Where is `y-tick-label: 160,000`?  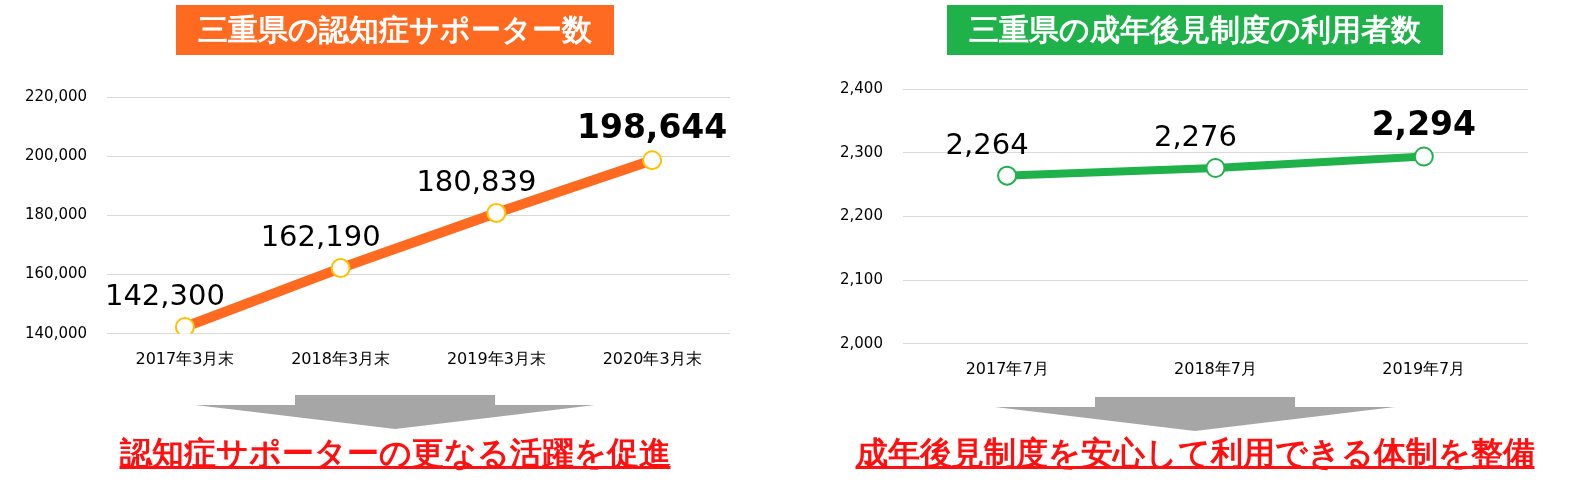
y-tick-label: 160,000 is located at coordinates (56, 273).